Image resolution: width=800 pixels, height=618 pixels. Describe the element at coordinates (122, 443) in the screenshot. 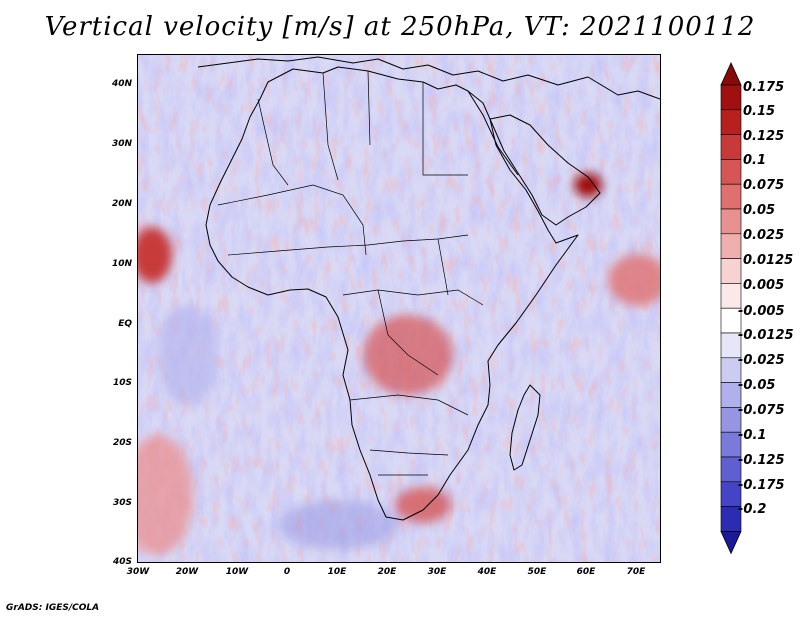

I see `lat-tick-label: 20S` at that location.